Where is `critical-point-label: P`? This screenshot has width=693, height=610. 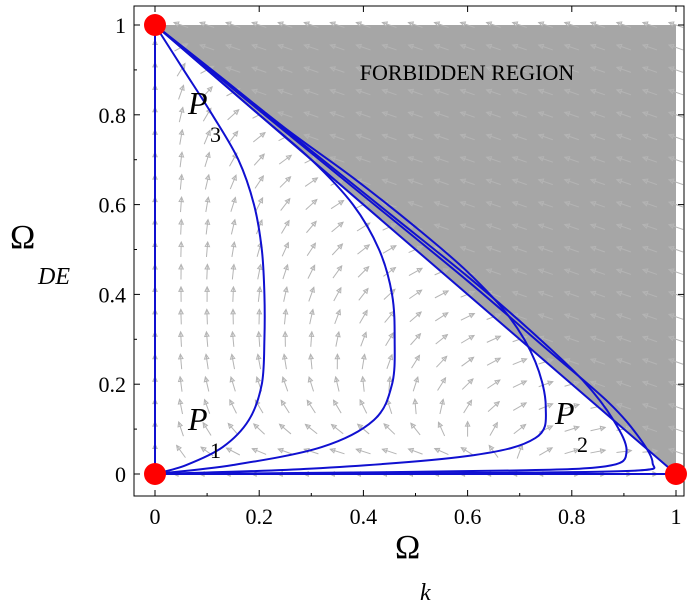
critical-point-label: P is located at coordinates (197, 103).